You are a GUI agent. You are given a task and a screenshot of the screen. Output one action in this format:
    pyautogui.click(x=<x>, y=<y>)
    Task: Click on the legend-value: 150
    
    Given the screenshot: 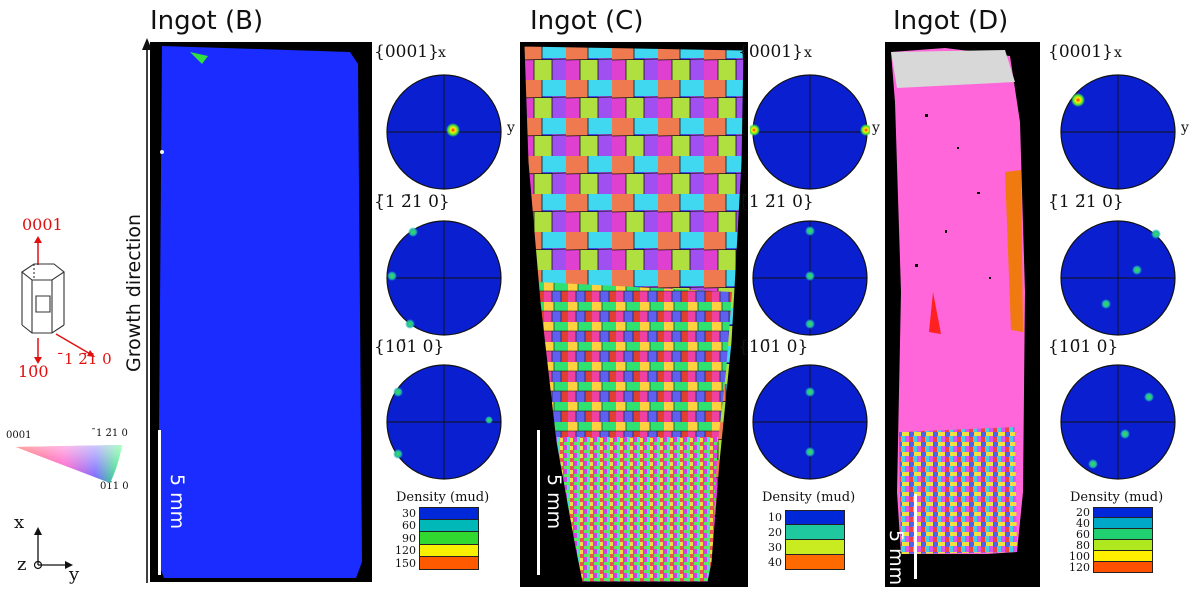 What is the action you would take?
    pyautogui.click(x=405, y=563)
    